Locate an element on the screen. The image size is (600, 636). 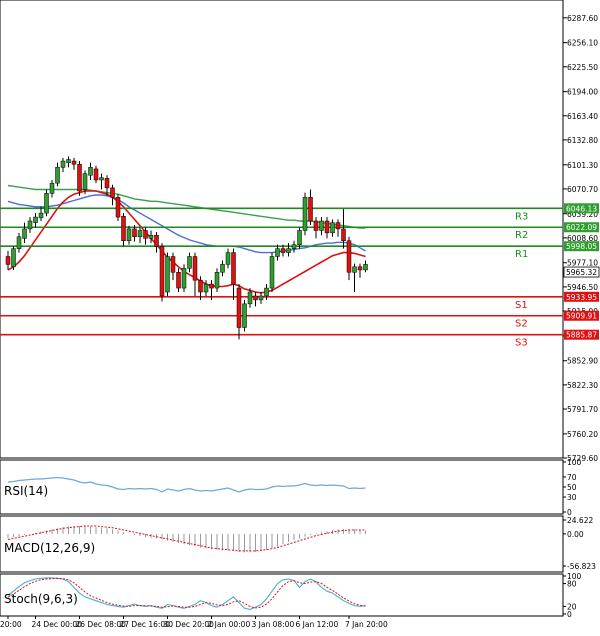
time-tick-label: 3 Jan 08:00 is located at coordinates (273, 624).